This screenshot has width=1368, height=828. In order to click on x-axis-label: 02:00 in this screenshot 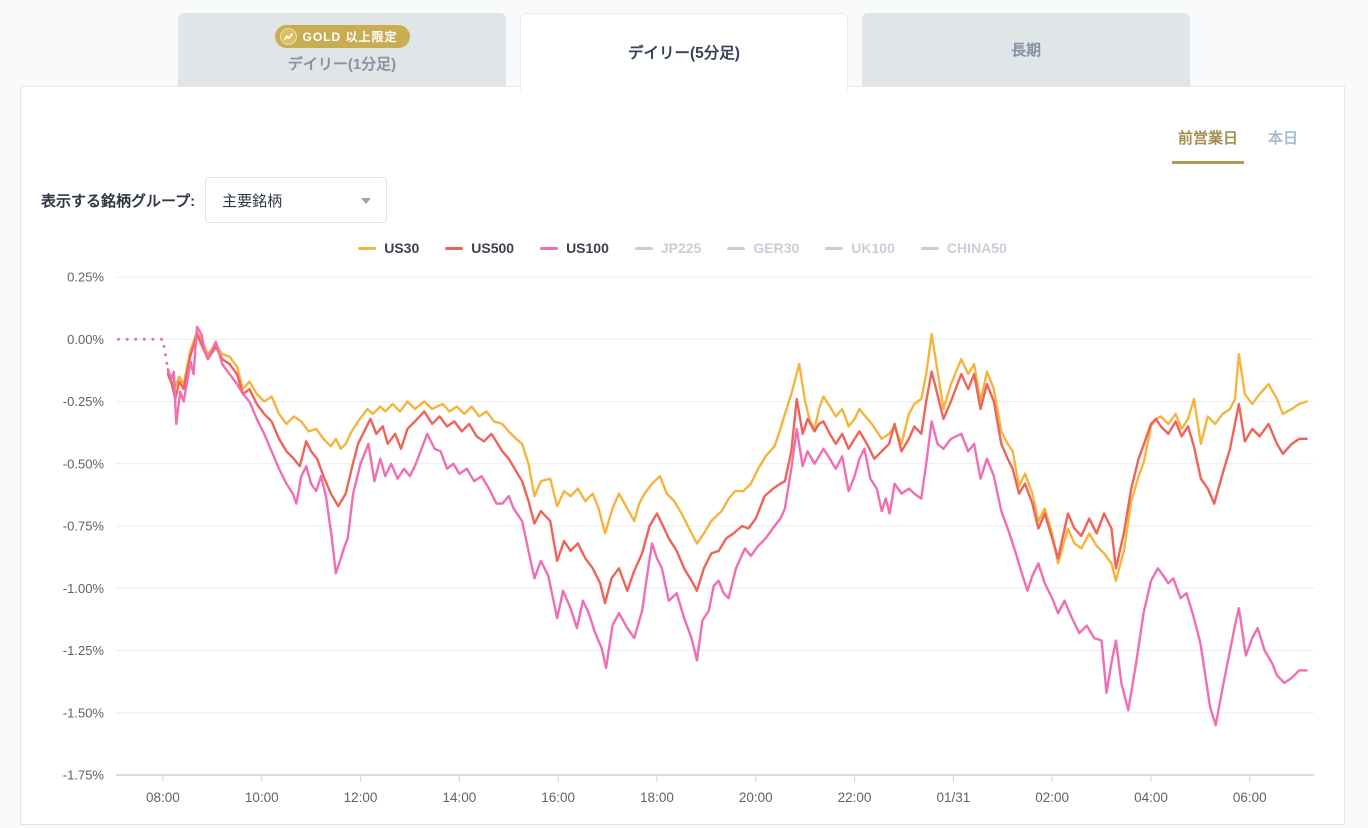, I will do `click(1052, 797)`.